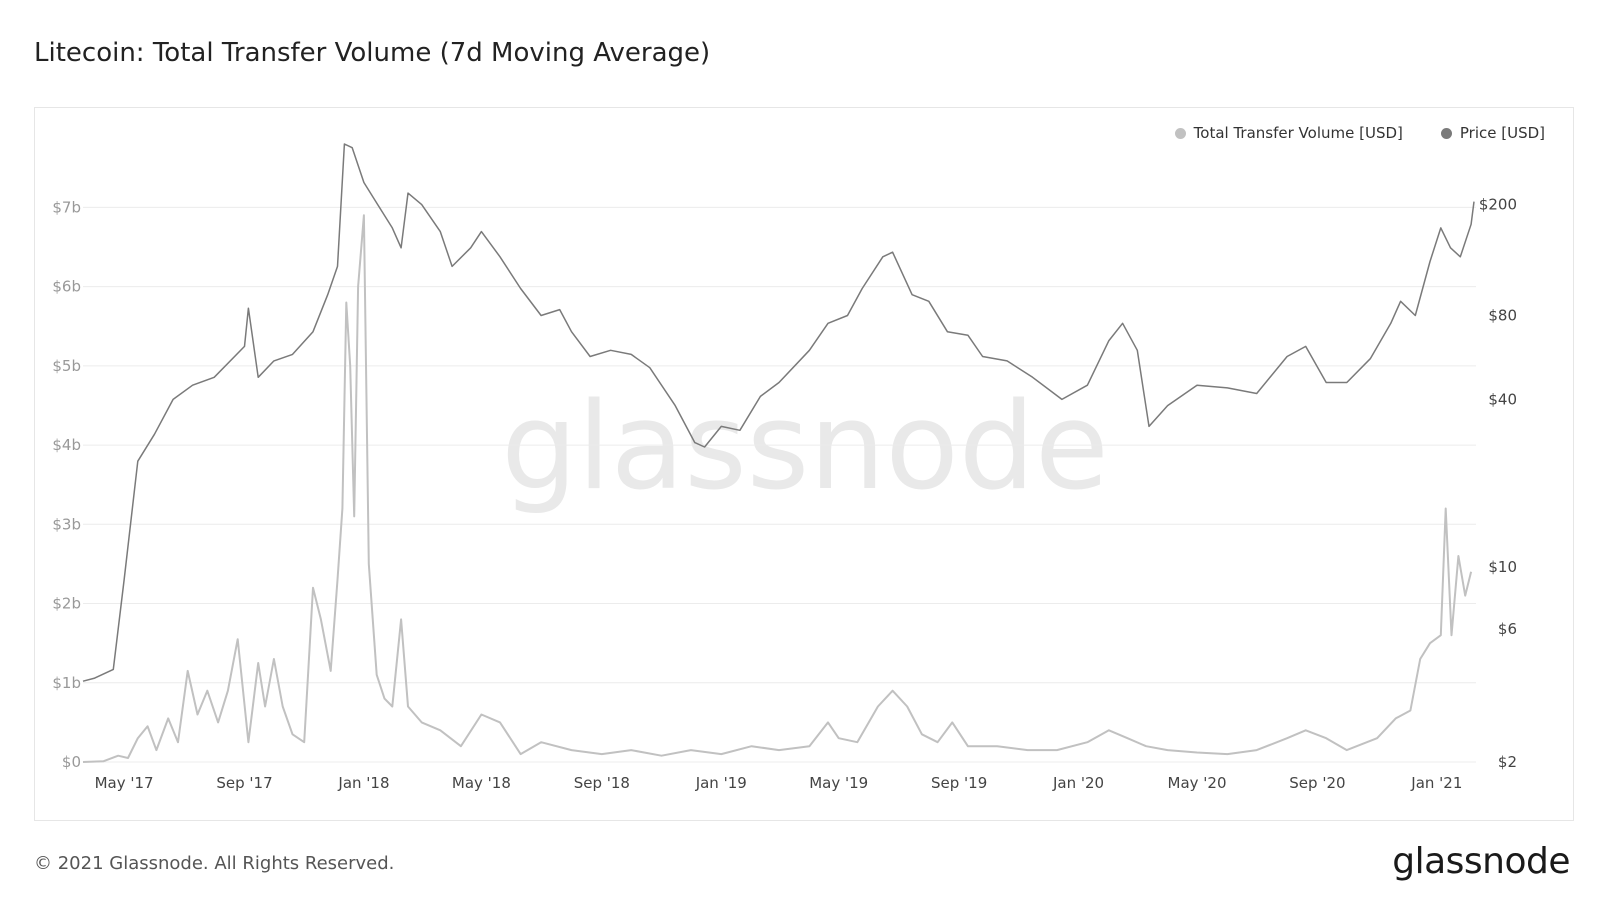 The width and height of the screenshot is (1600, 900). I want to click on y-left-tick-label: $3b, so click(66, 524).